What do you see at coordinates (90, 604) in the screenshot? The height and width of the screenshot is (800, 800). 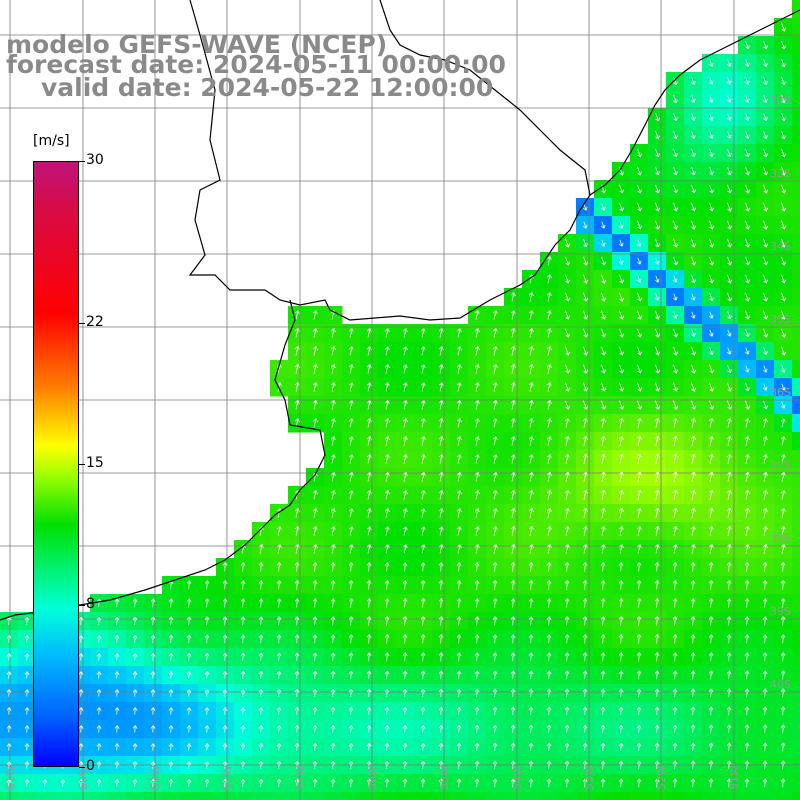 I see `colorbar-tick-label: 8` at bounding box center [90, 604].